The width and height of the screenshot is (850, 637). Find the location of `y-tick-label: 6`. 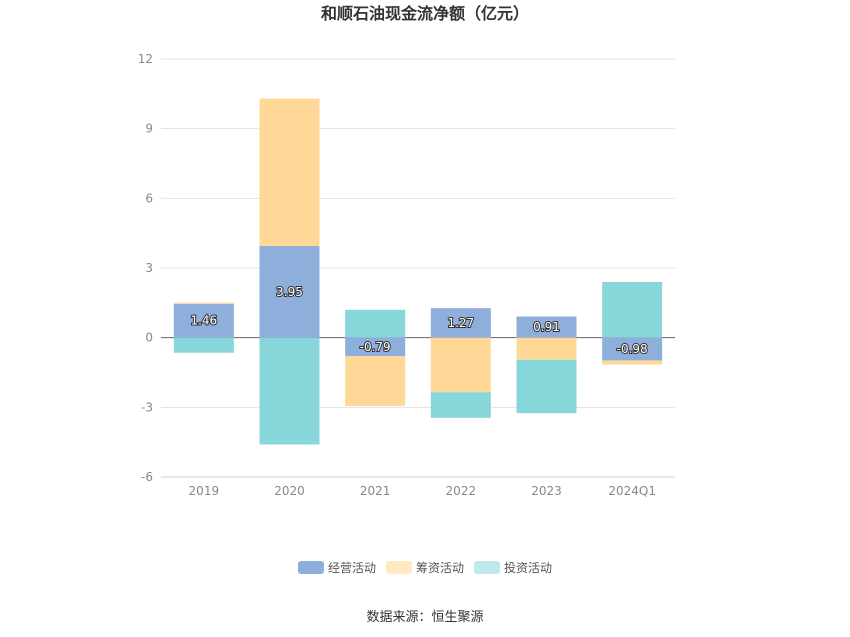

y-tick-label: 6 is located at coordinates (149, 198).